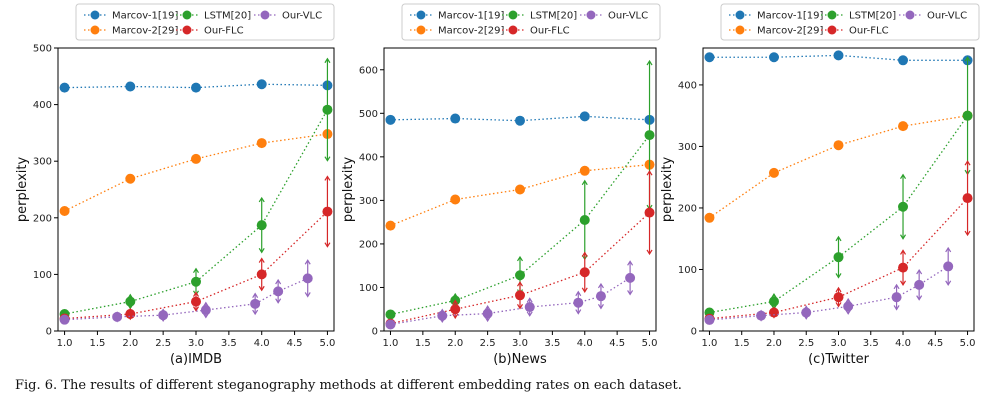 The image size is (996, 407). Describe the element at coordinates (42, 162) in the screenshot. I see `y-tick-label: 300` at that location.